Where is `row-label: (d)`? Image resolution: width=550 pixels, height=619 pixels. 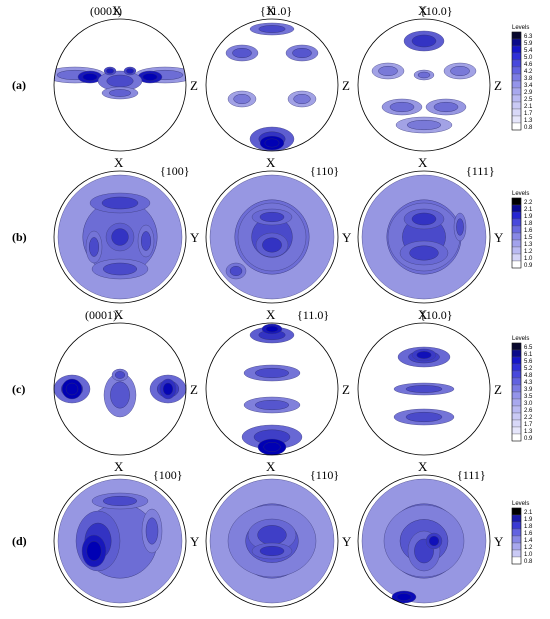 row-label: (d) is located at coordinates (19, 541).